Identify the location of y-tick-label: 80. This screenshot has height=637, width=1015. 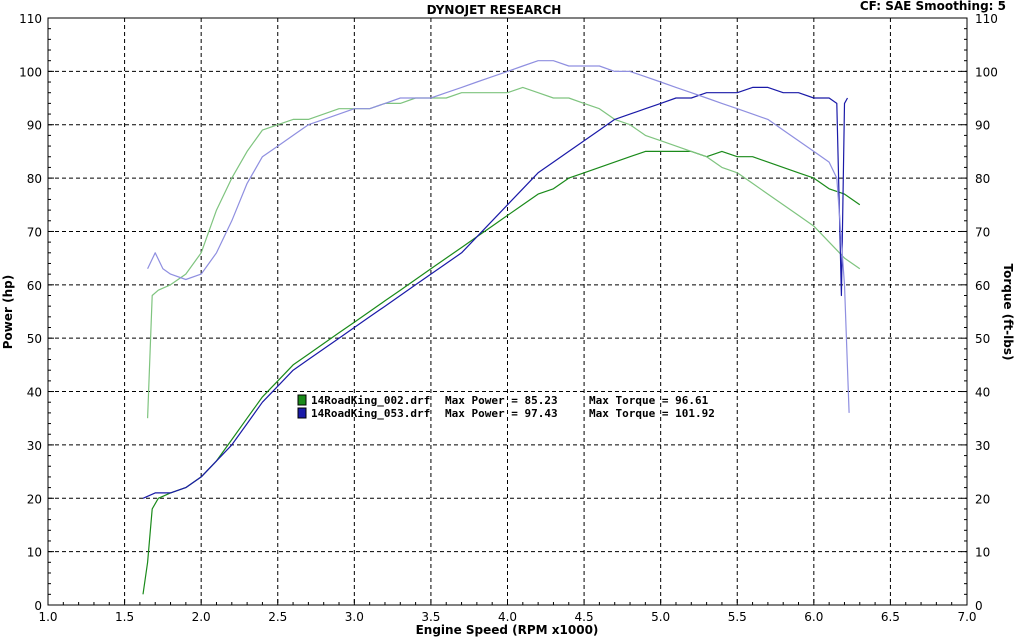
(34, 179).